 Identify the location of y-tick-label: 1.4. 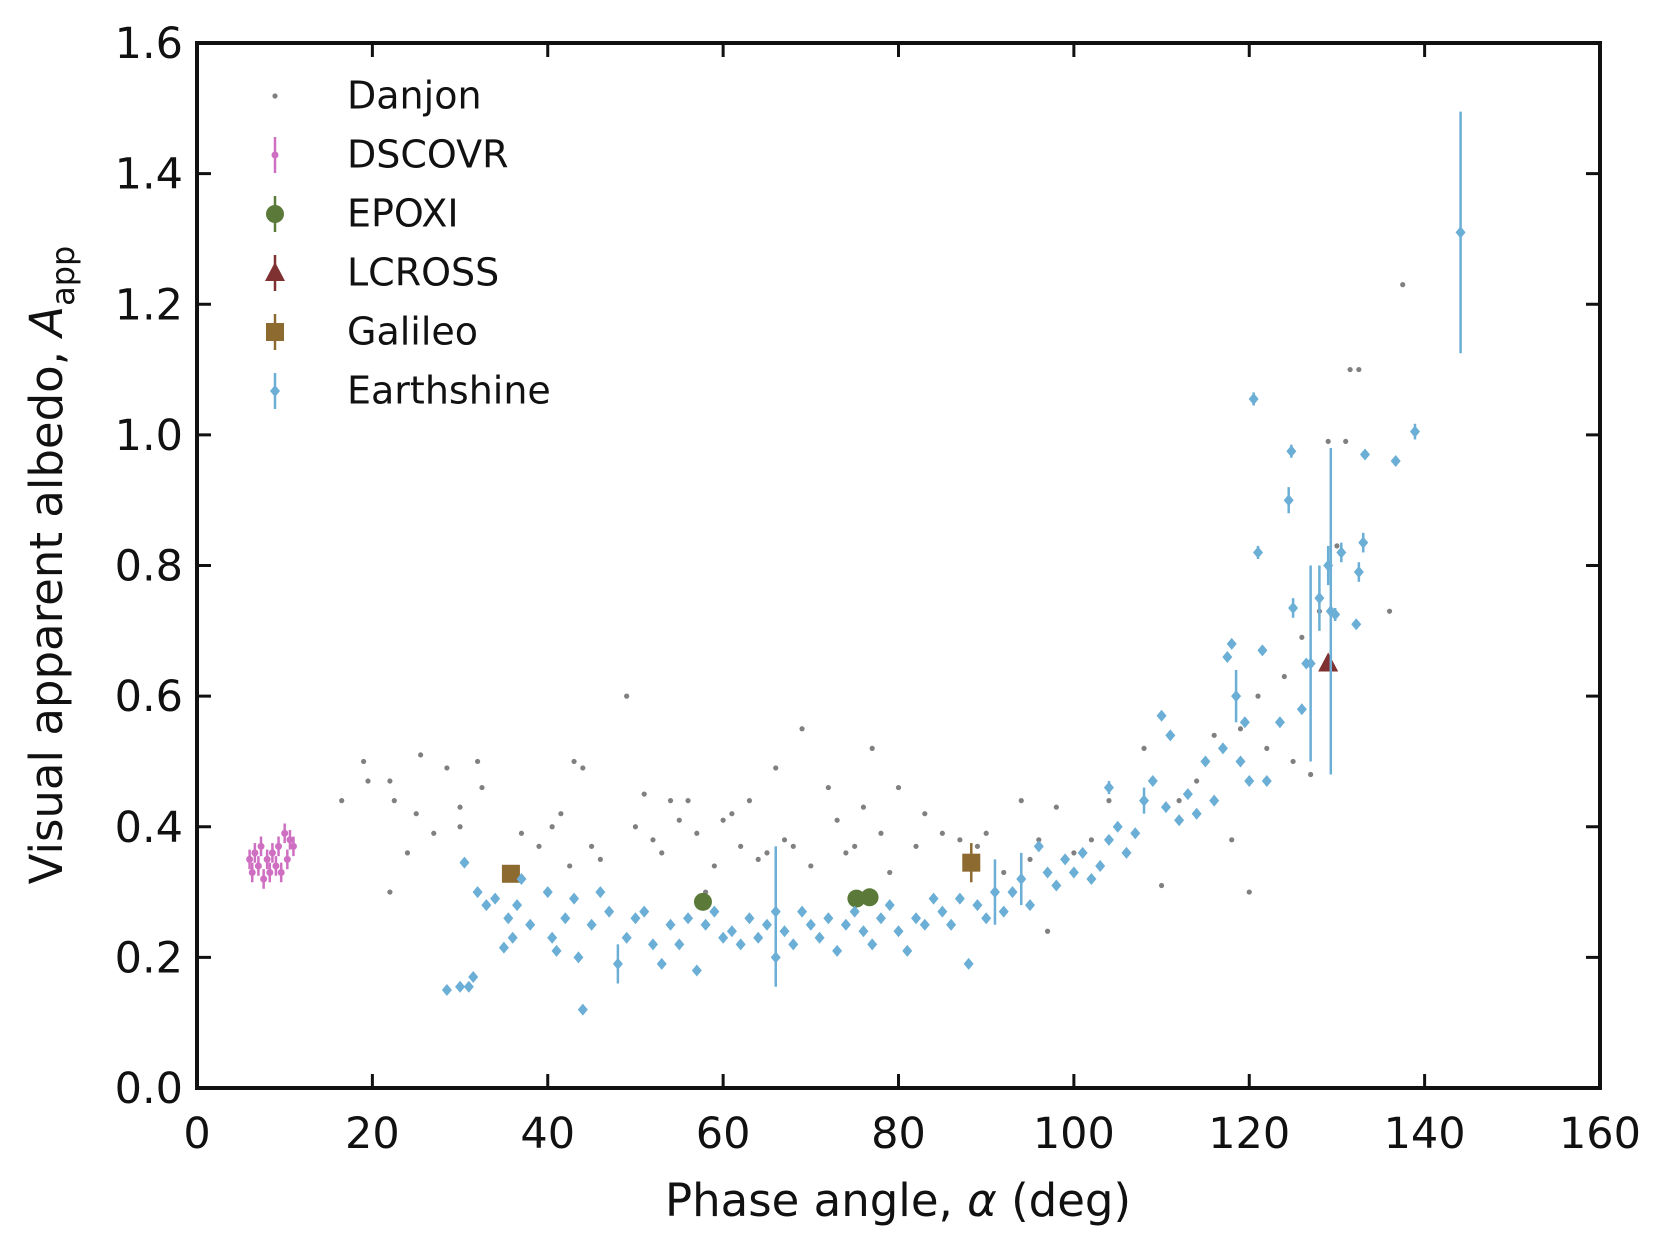
(149, 175).